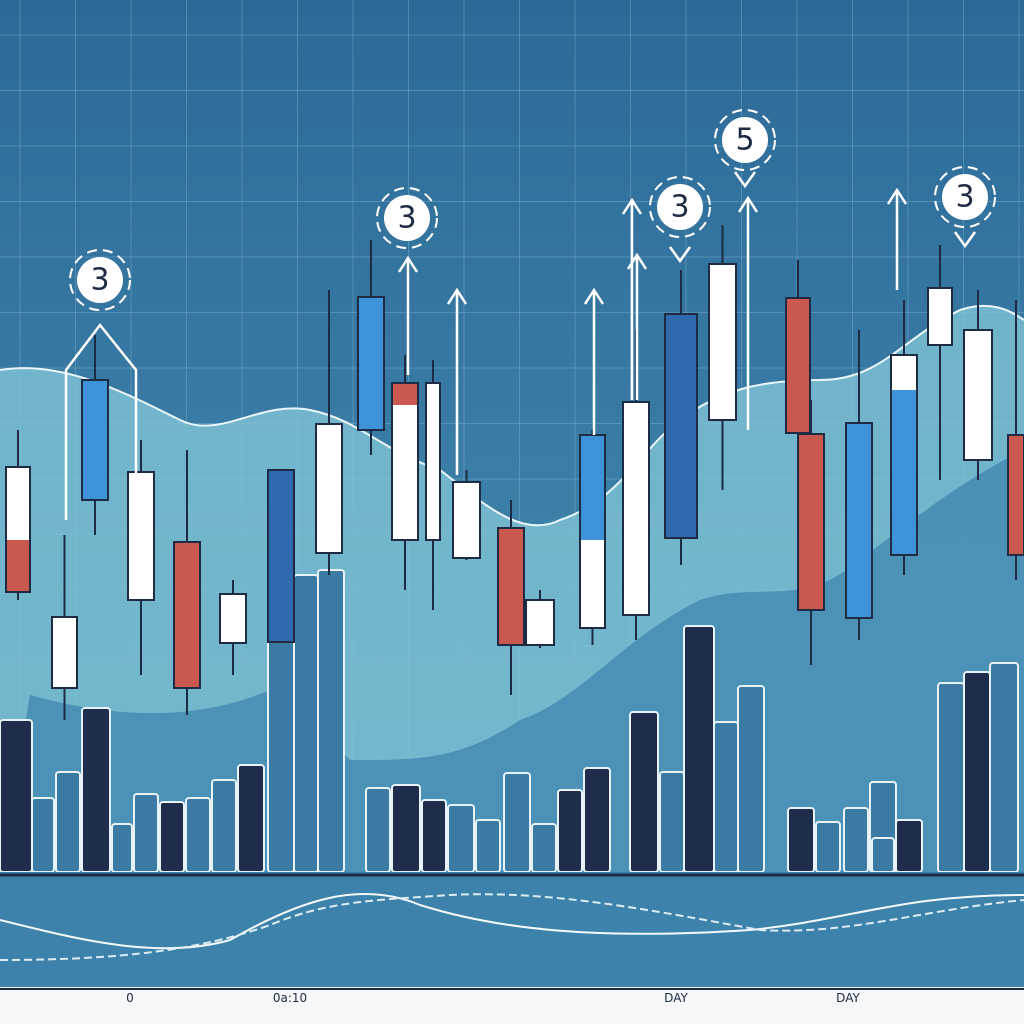 Image resolution: width=1024 pixels, height=1024 pixels. Describe the element at coordinates (290, 998) in the screenshot. I see `axis-label: 0a:10` at that location.